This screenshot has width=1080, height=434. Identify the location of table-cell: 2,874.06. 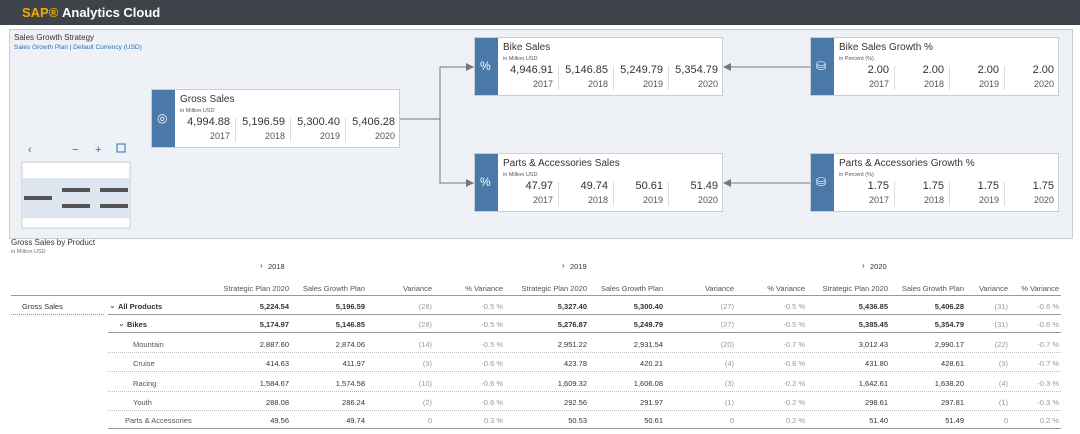
(350, 344).